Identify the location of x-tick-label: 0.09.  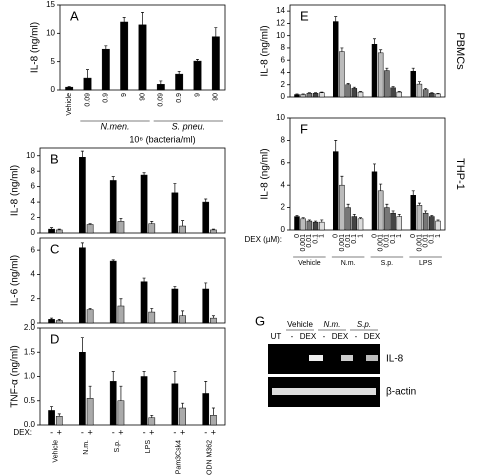
(161, 100).